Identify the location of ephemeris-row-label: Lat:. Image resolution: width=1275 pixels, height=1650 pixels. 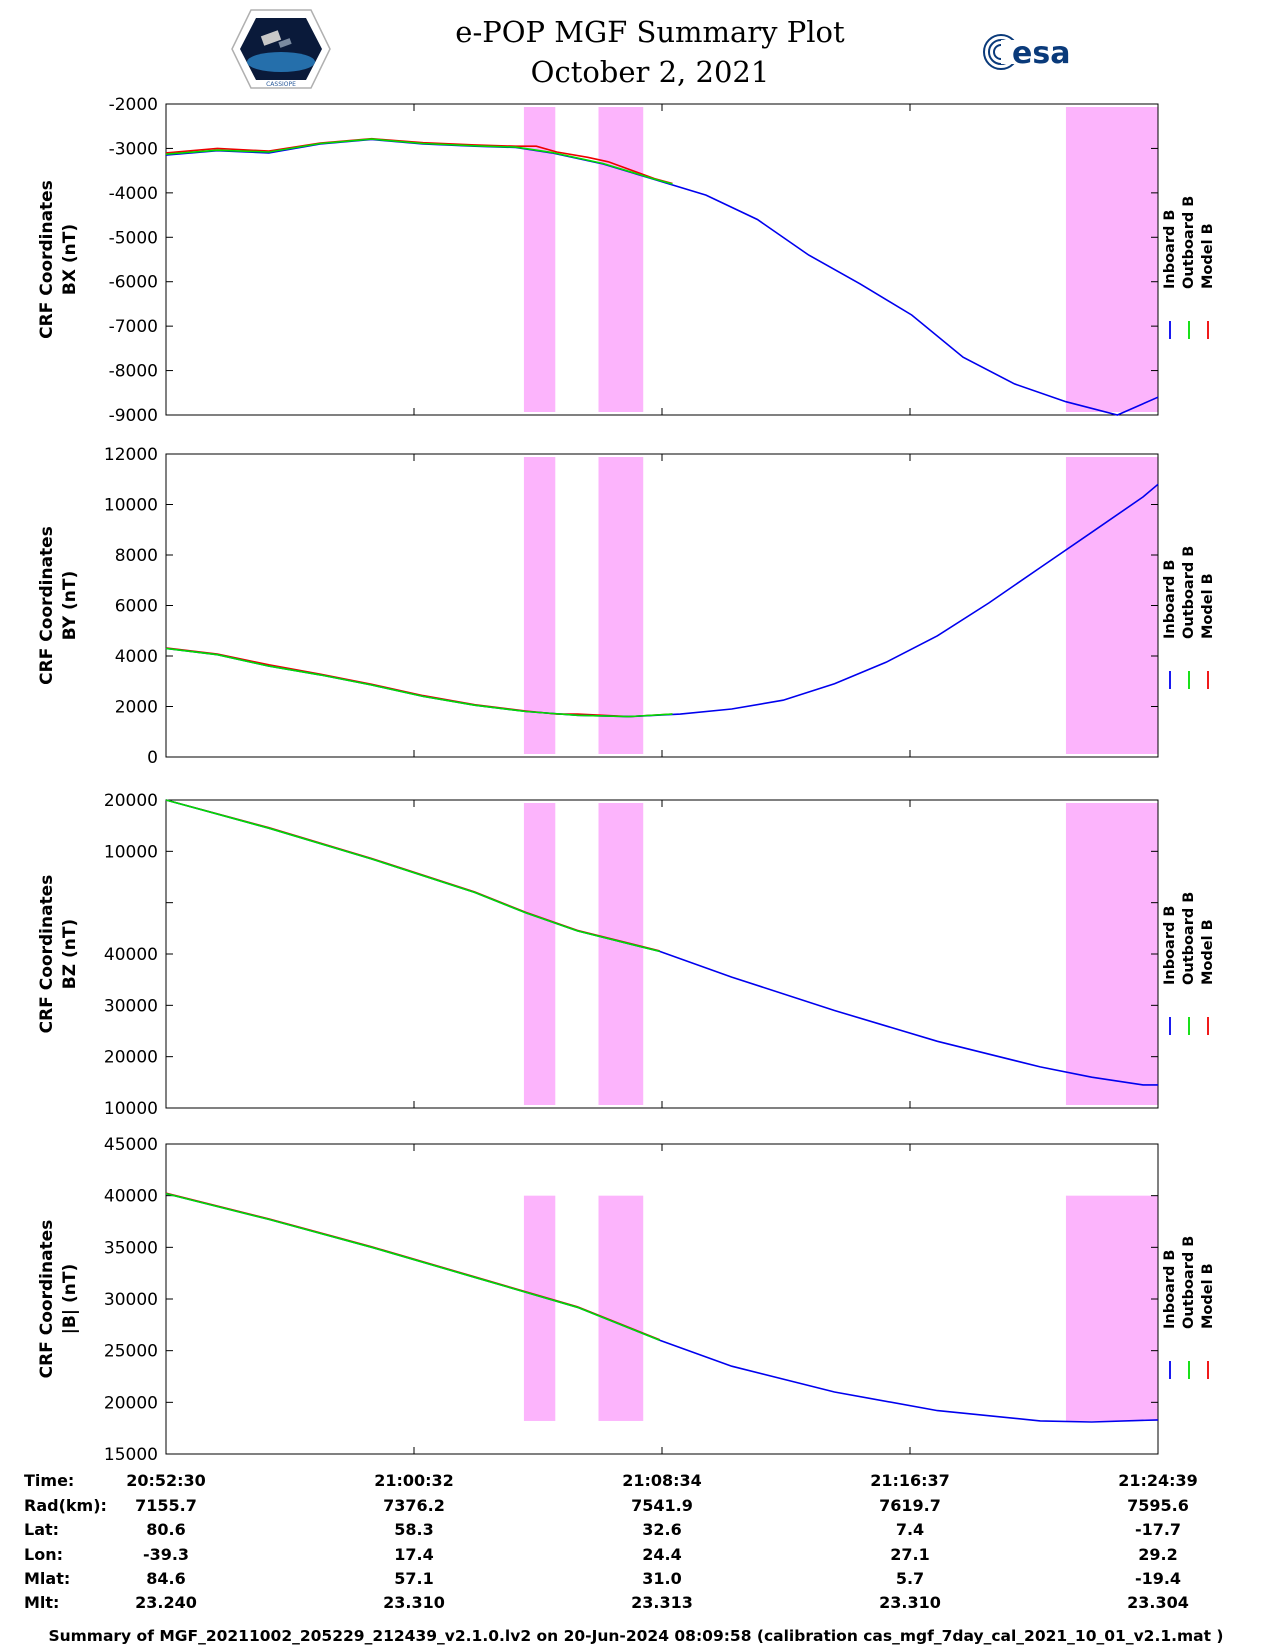
(41, 1529).